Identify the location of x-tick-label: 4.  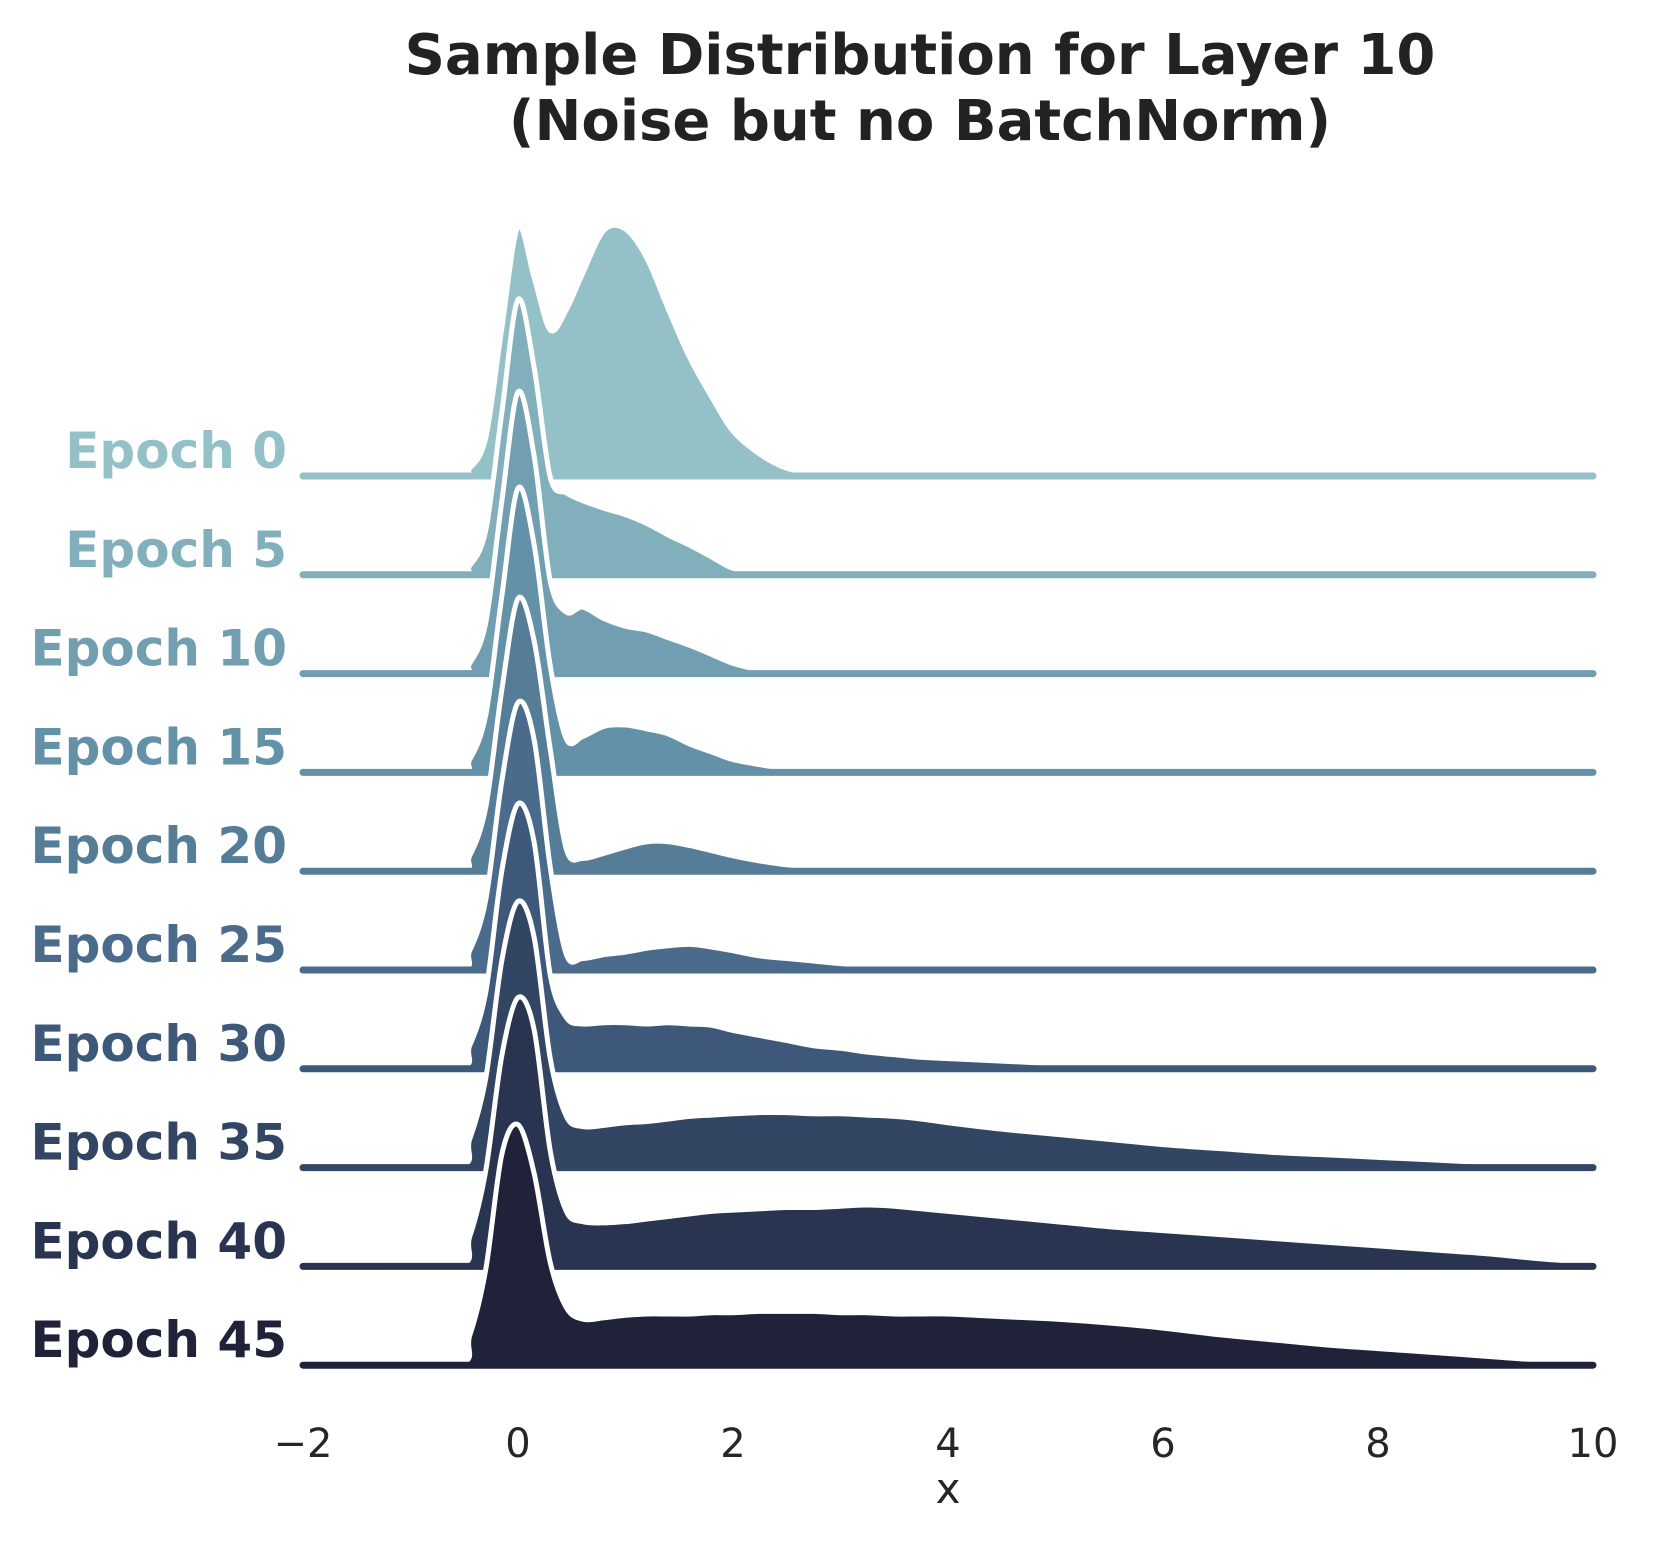
(947, 1444).